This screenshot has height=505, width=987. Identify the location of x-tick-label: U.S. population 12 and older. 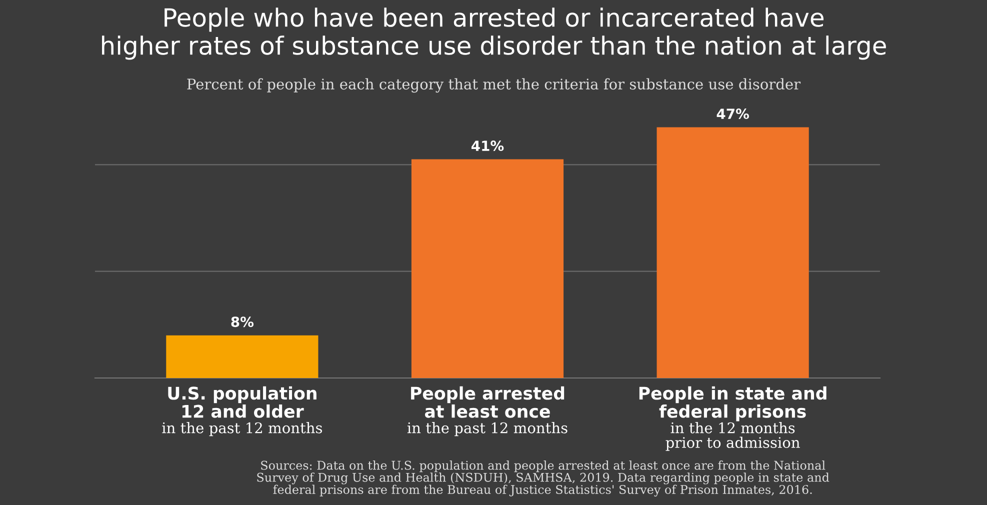
(242, 402).